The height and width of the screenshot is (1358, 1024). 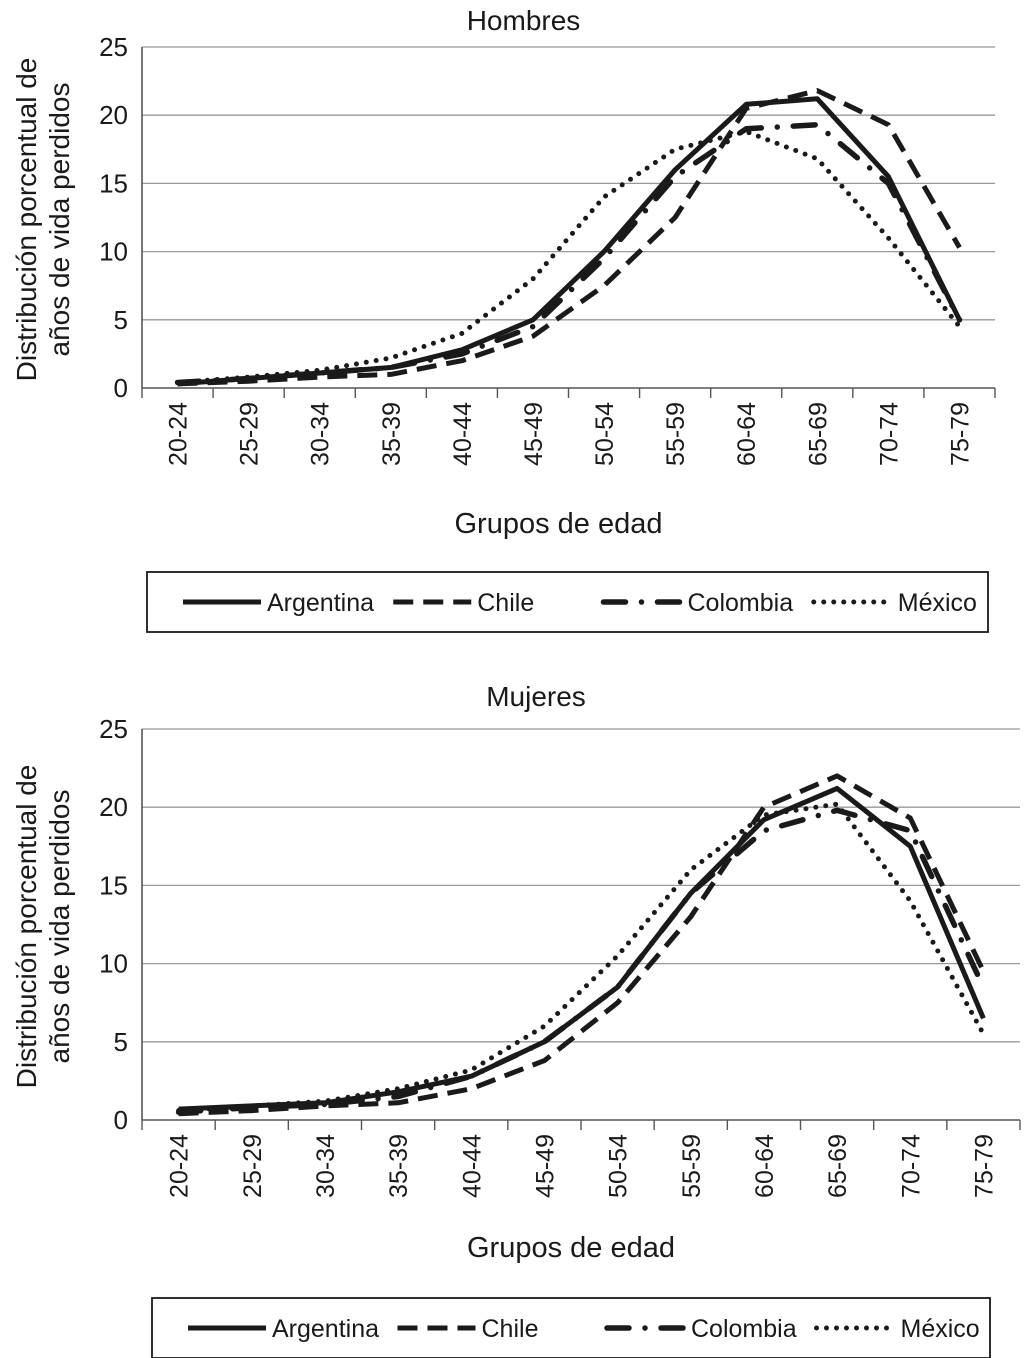 I want to click on chart-title: Hombres, so click(x=524, y=20).